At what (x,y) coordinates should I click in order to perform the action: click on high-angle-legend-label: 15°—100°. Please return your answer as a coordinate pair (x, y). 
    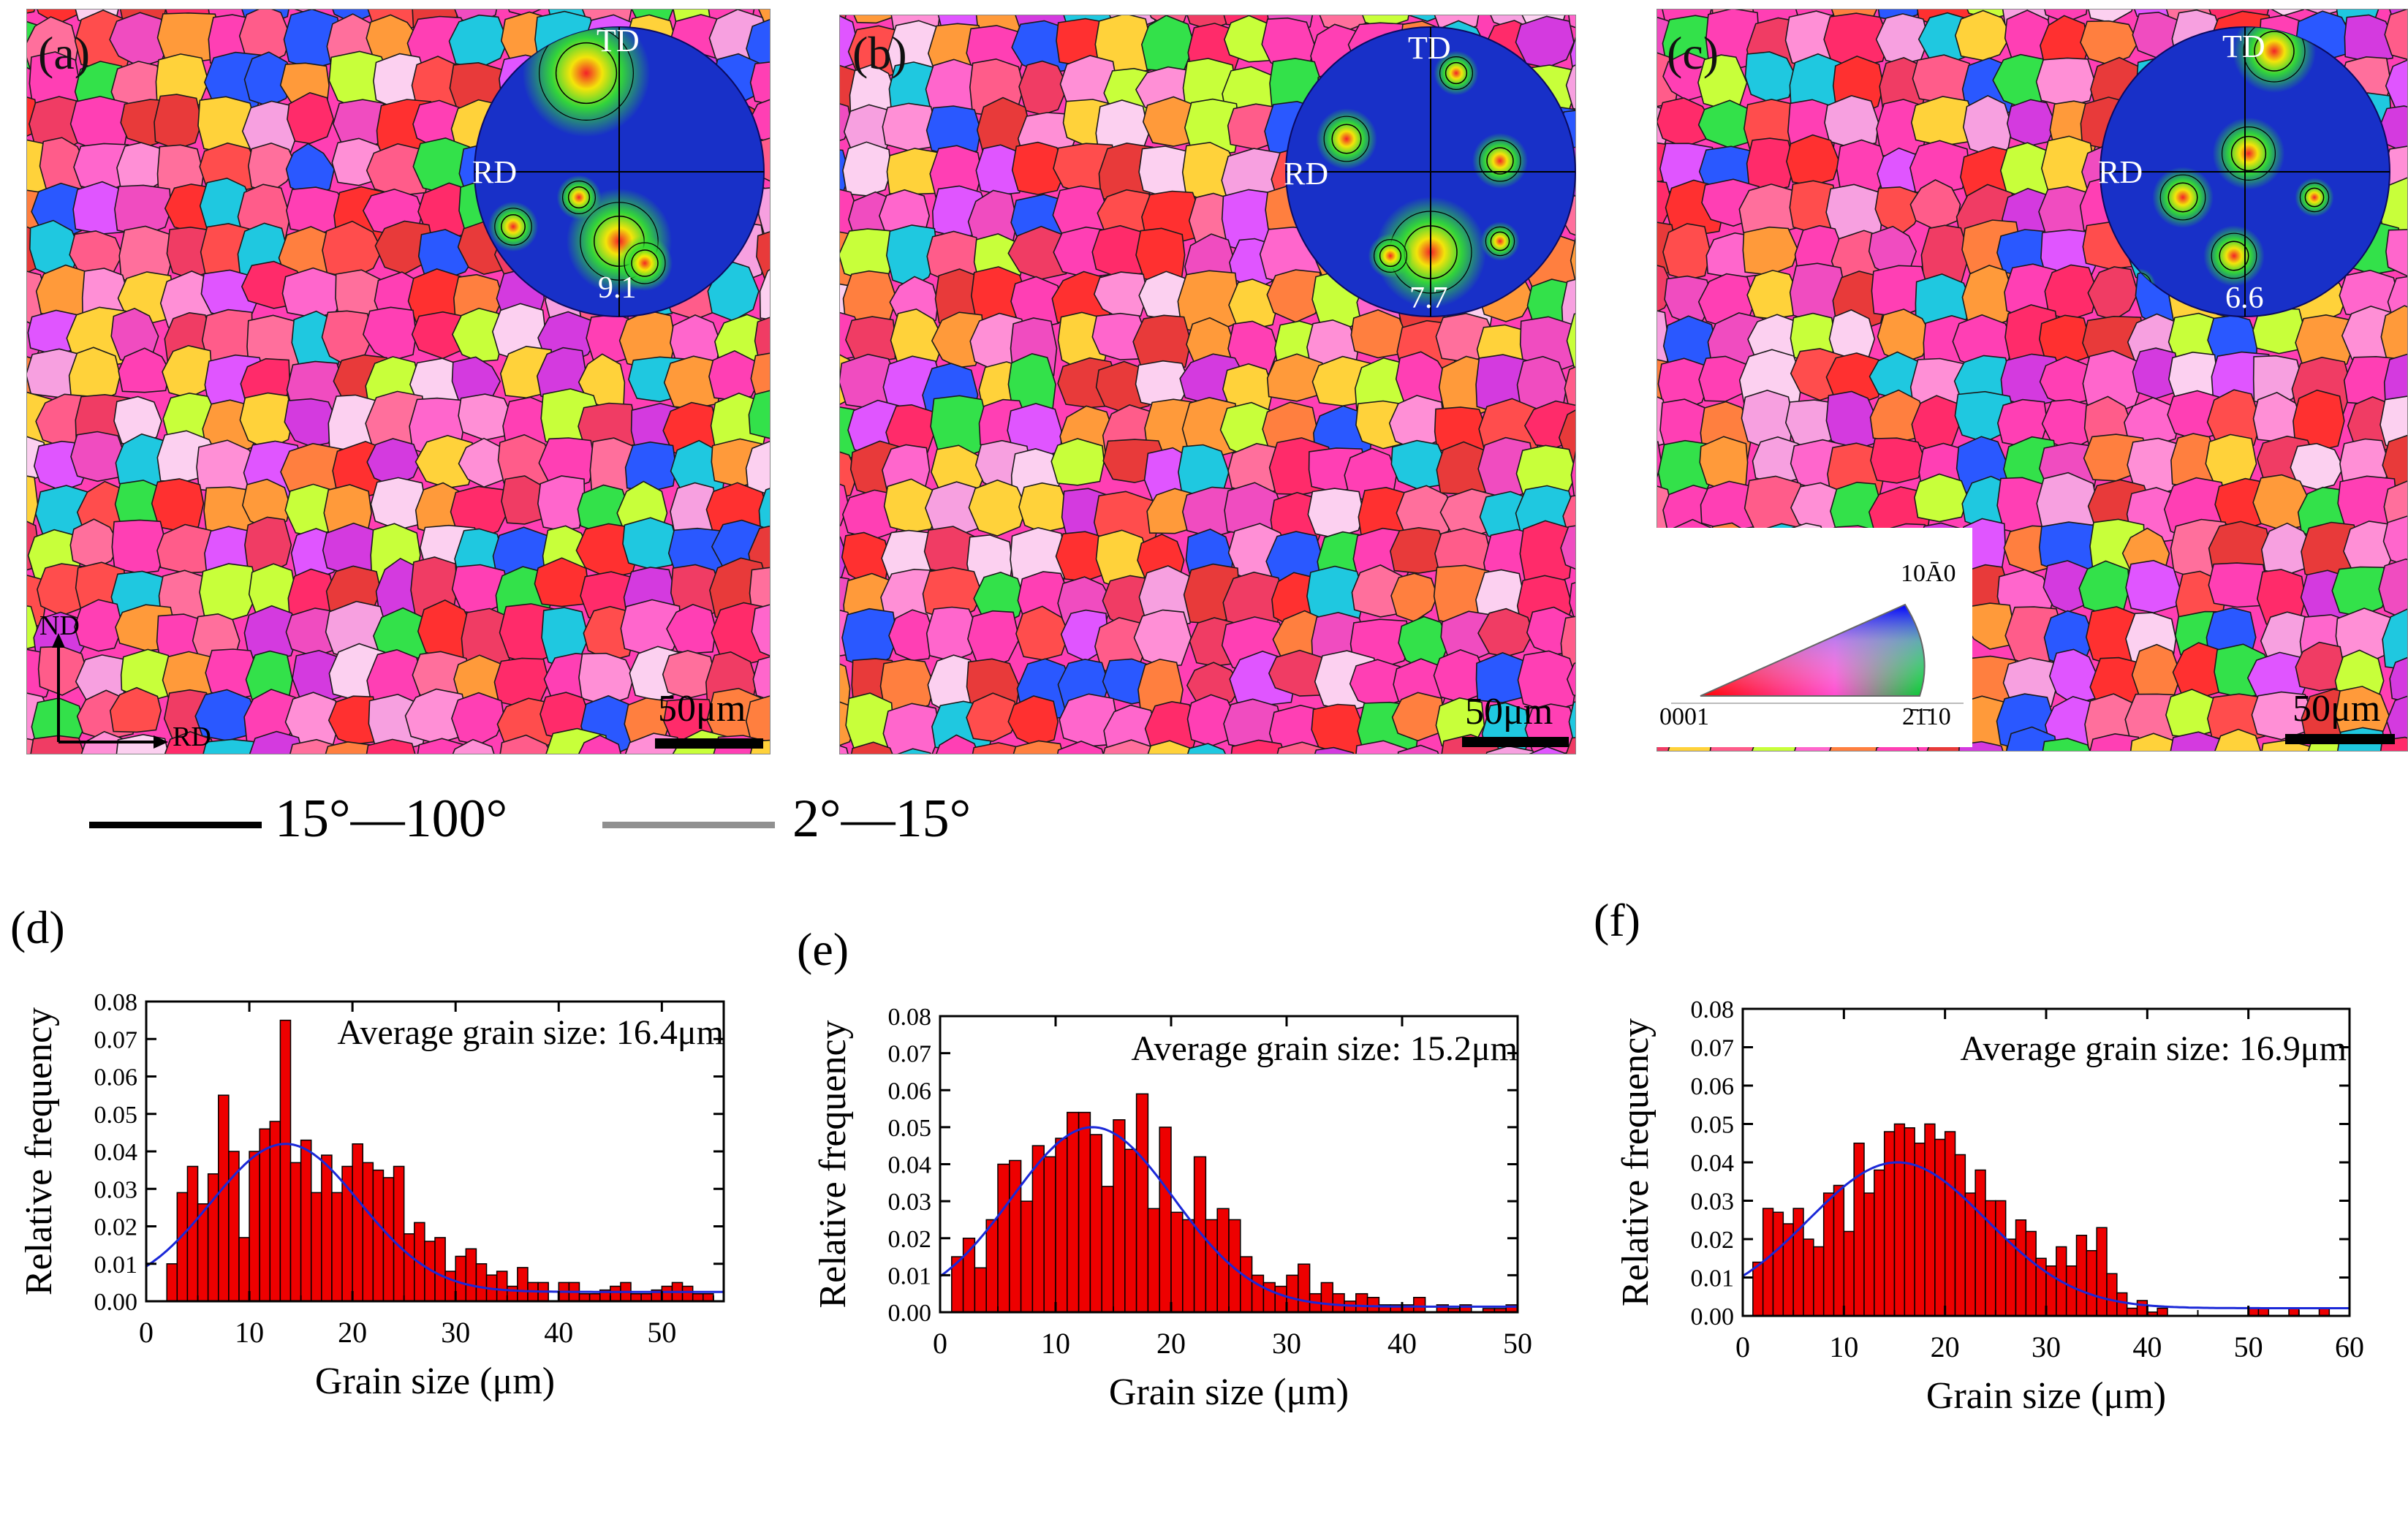
    Looking at the image, I should click on (392, 819).